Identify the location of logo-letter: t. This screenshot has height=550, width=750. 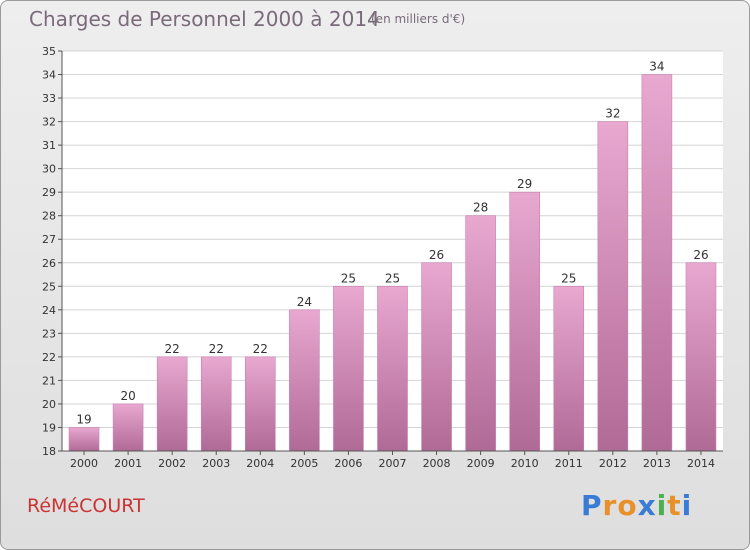
(674, 505).